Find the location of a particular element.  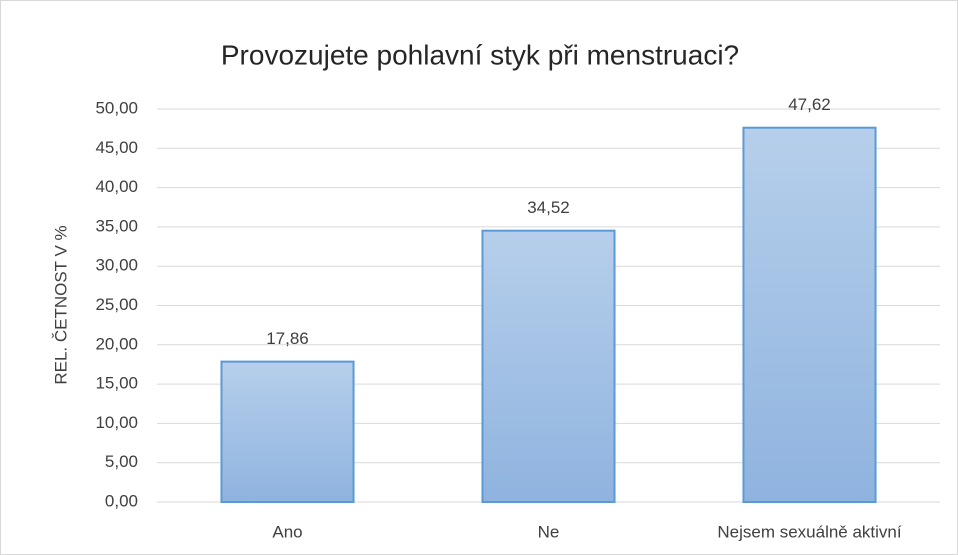

y-tick-label: 45,00 is located at coordinates (116, 147).